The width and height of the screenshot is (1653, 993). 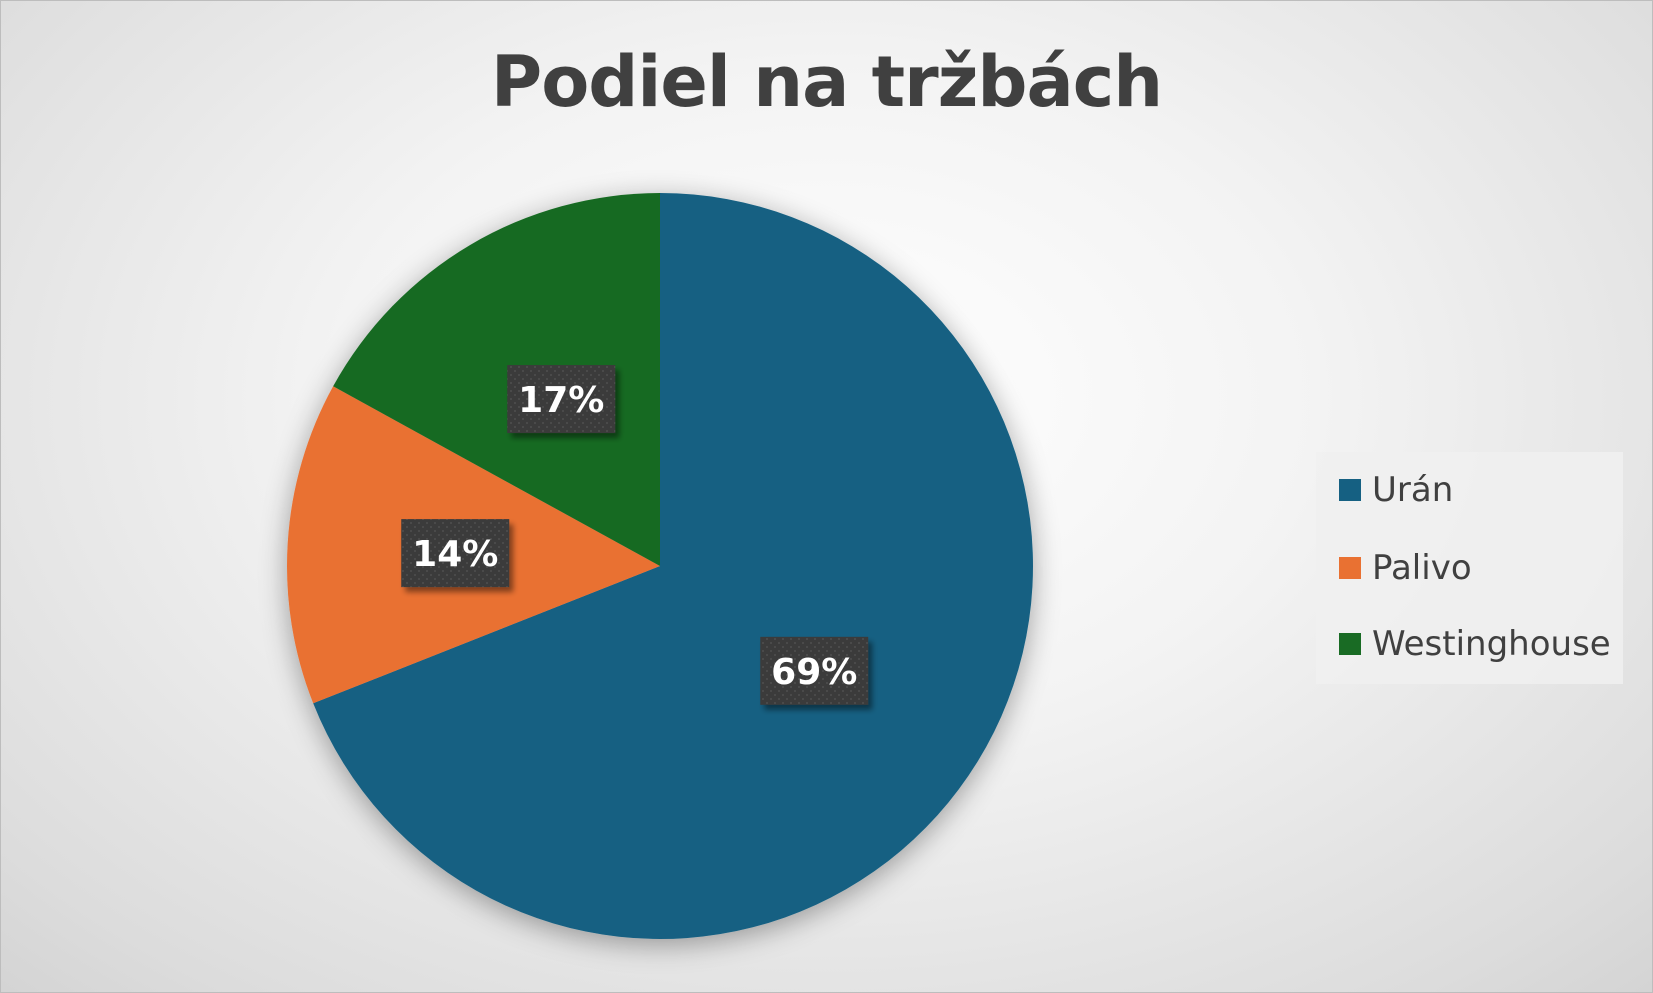 What do you see at coordinates (1350, 568) in the screenshot?
I see `legend-swatch-palivo` at bounding box center [1350, 568].